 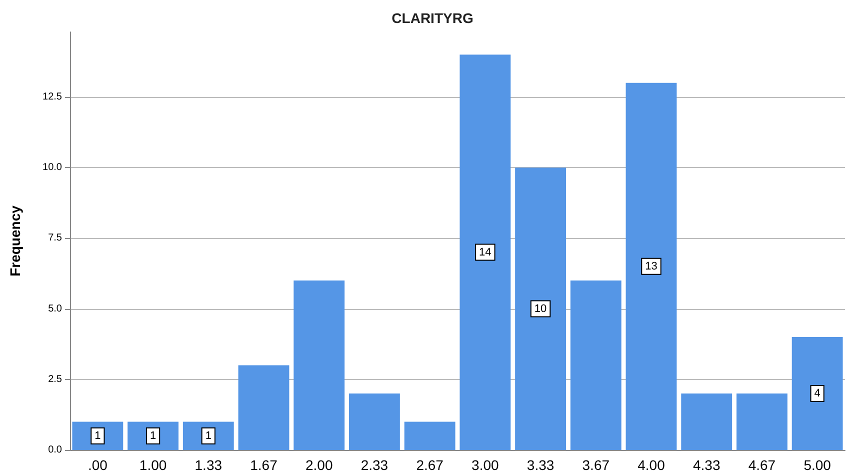 What do you see at coordinates (52, 96) in the screenshot?
I see `y-tick-label: 12.5` at bounding box center [52, 96].